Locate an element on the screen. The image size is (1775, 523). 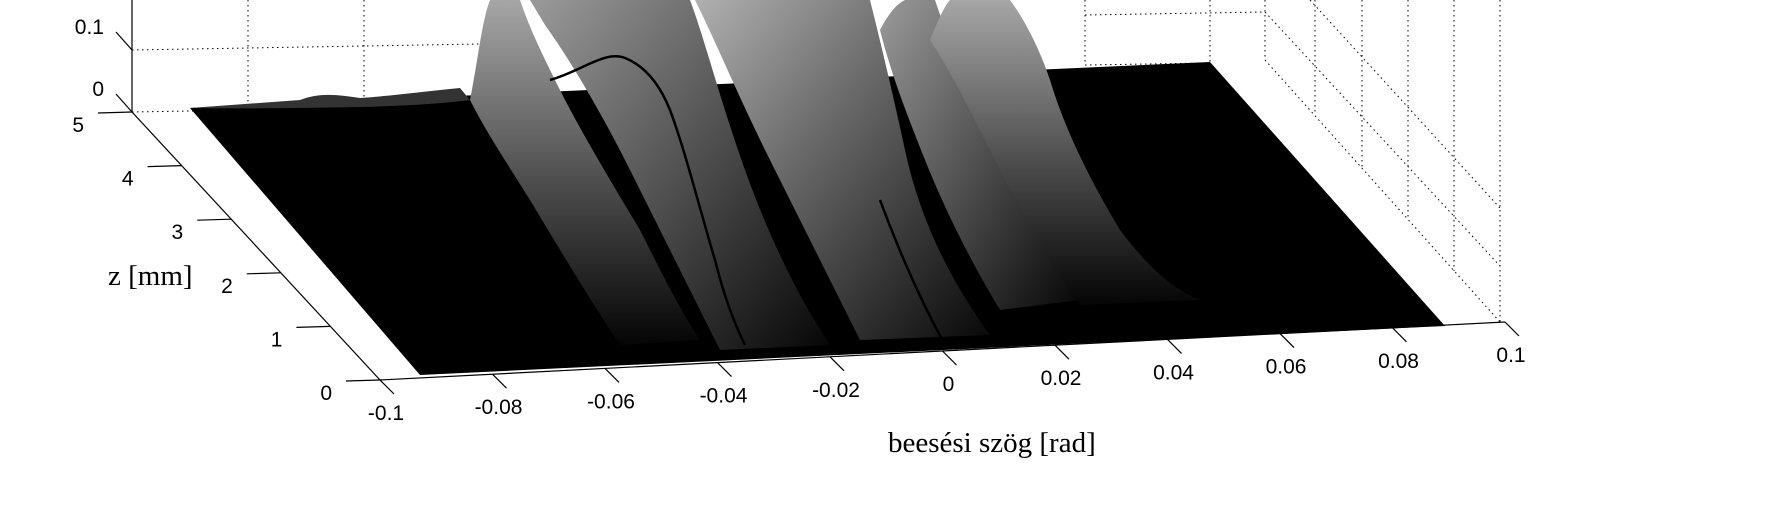
y-tick-label: 1 is located at coordinates (277, 339).